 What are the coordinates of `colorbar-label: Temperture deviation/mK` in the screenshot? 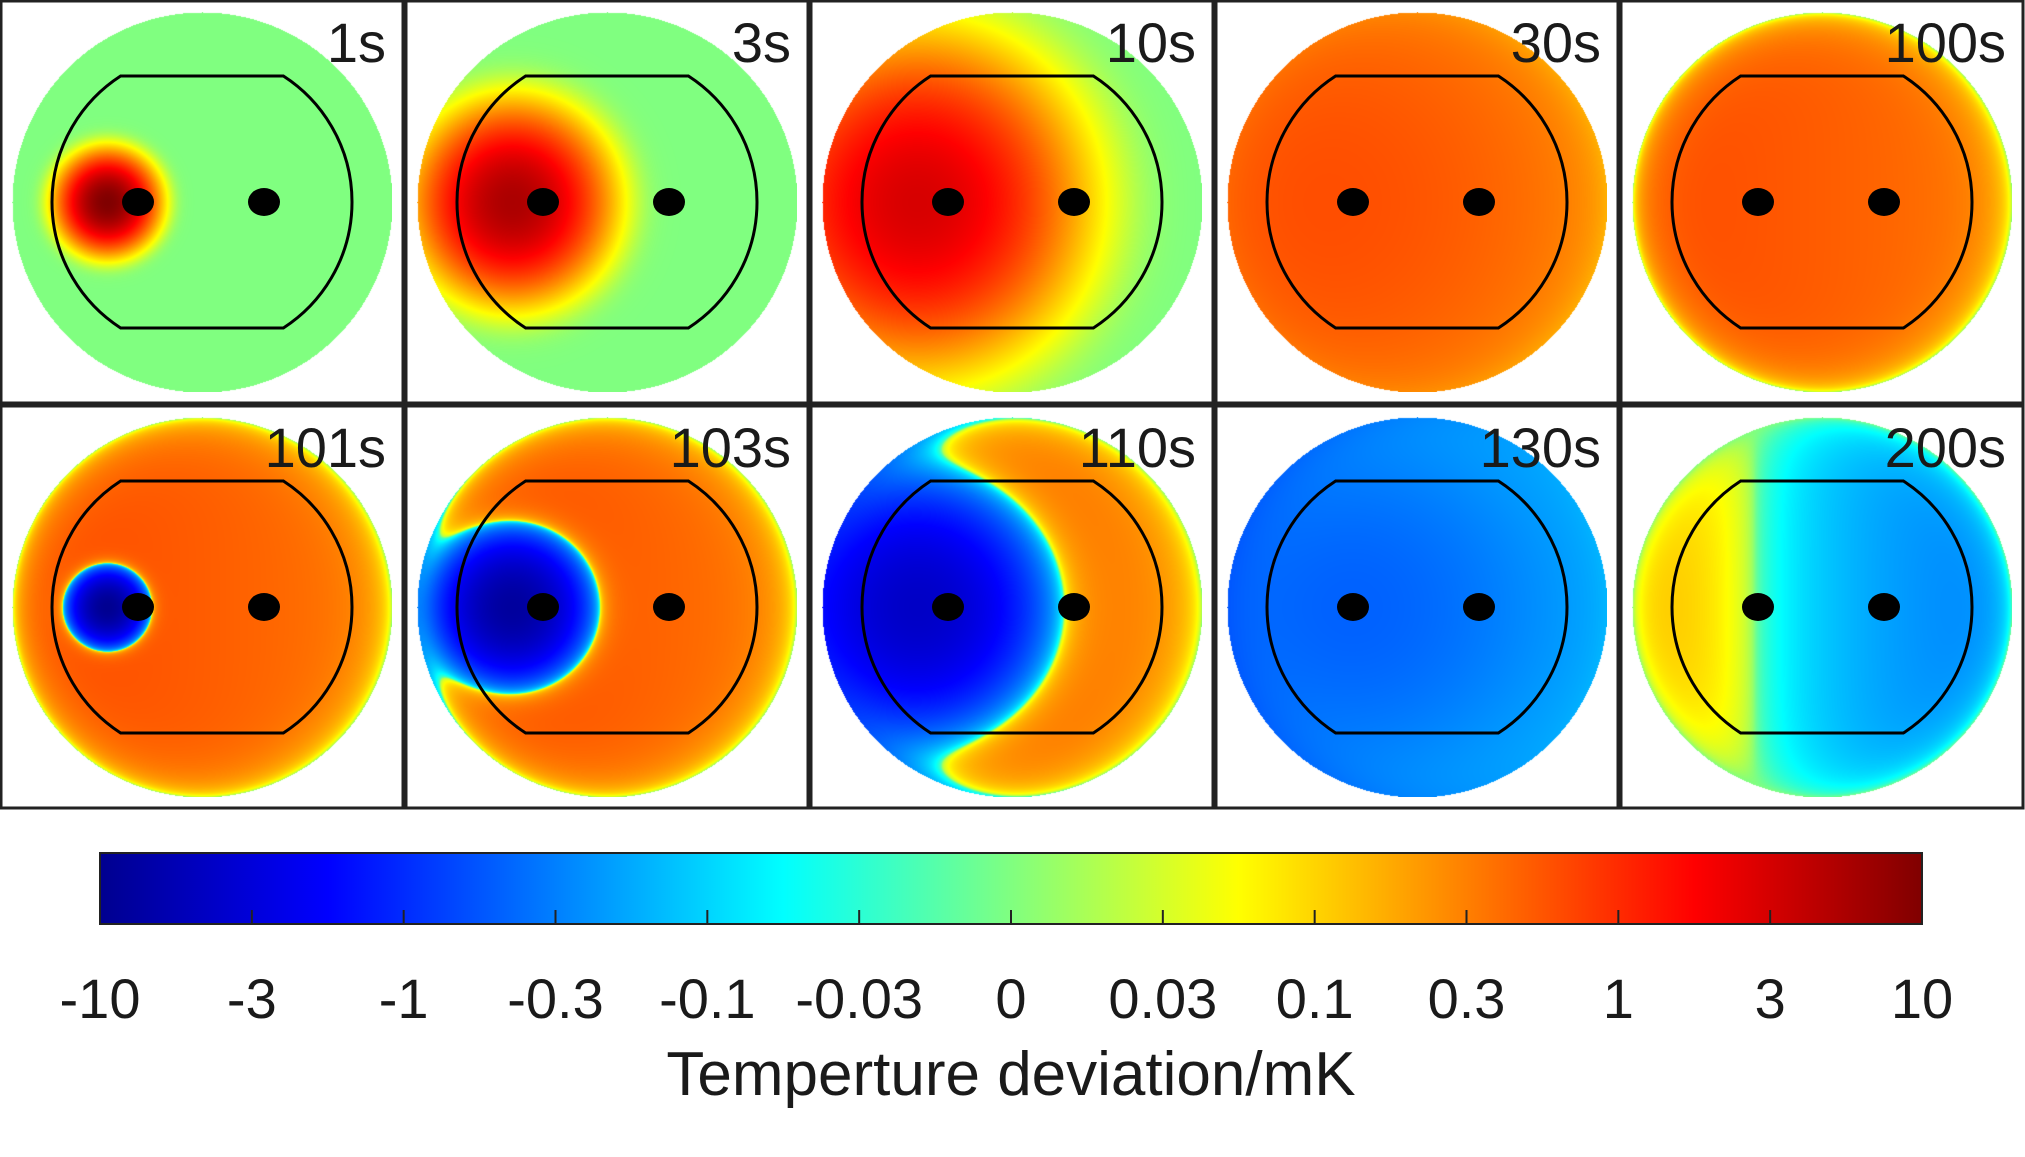 It's located at (1010, 1074).